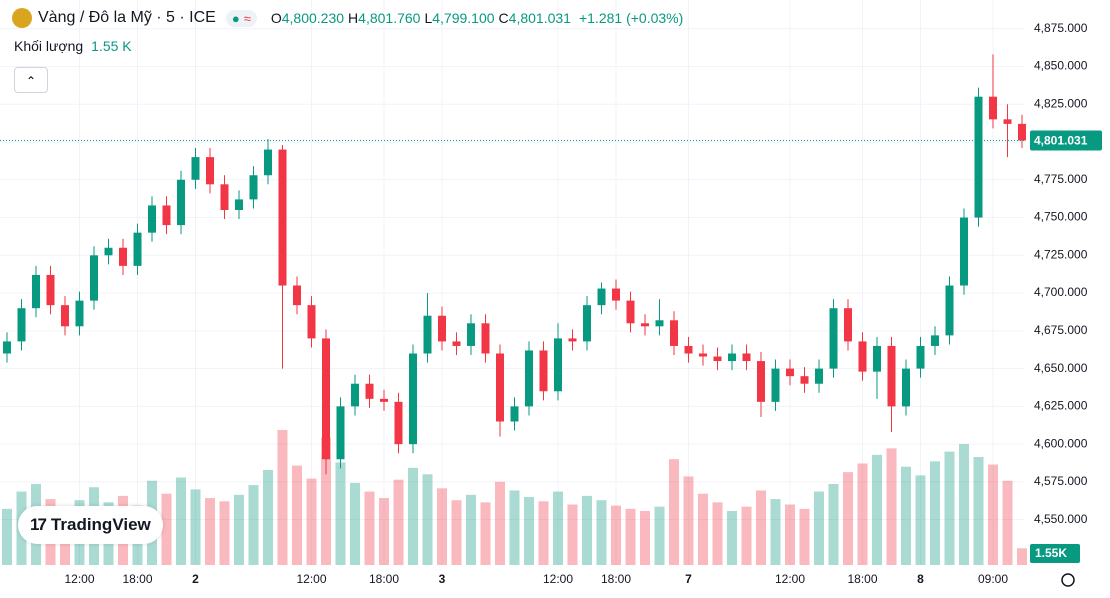 This screenshot has width=1110, height=598. I want to click on ohlc-key: H, so click(353, 18).